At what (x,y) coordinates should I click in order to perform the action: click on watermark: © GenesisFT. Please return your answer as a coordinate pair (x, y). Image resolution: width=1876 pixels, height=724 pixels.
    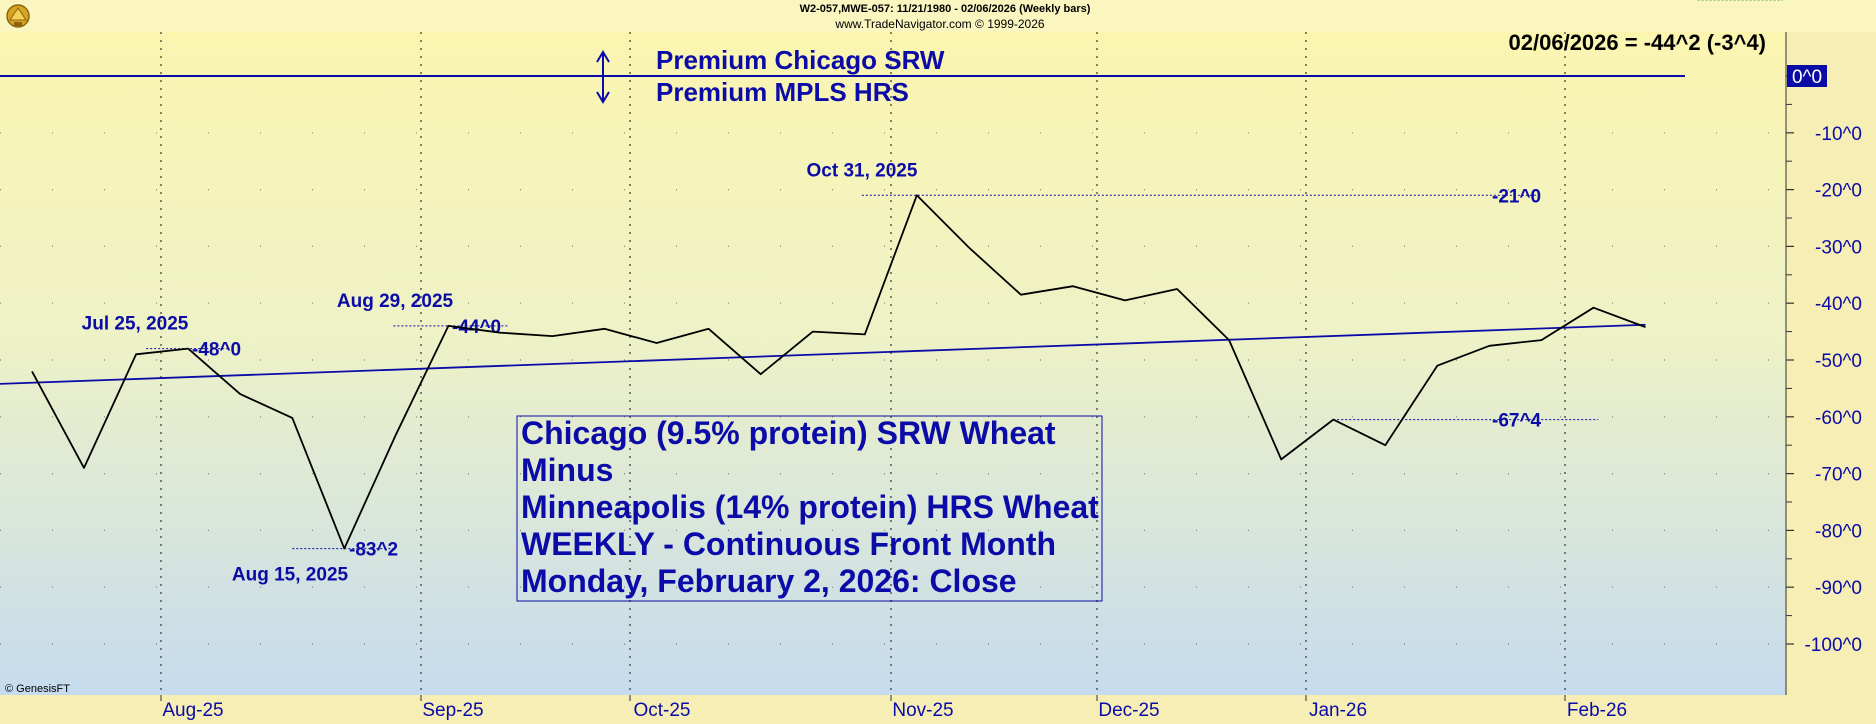
    Looking at the image, I should click on (37, 689).